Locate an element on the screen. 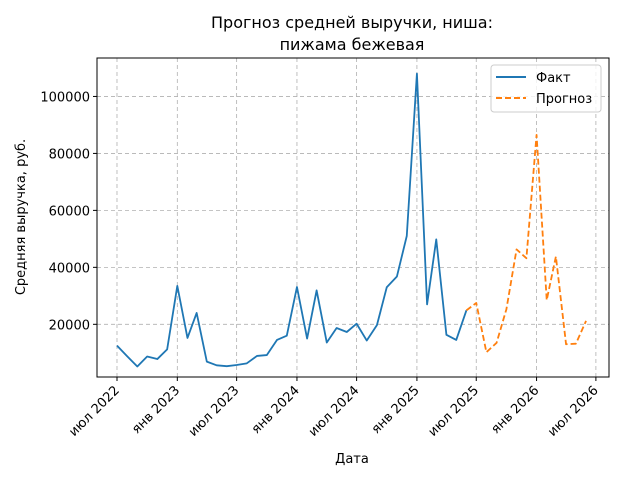 The image size is (640, 480). y-tick-label: 40000 is located at coordinates (69, 268).